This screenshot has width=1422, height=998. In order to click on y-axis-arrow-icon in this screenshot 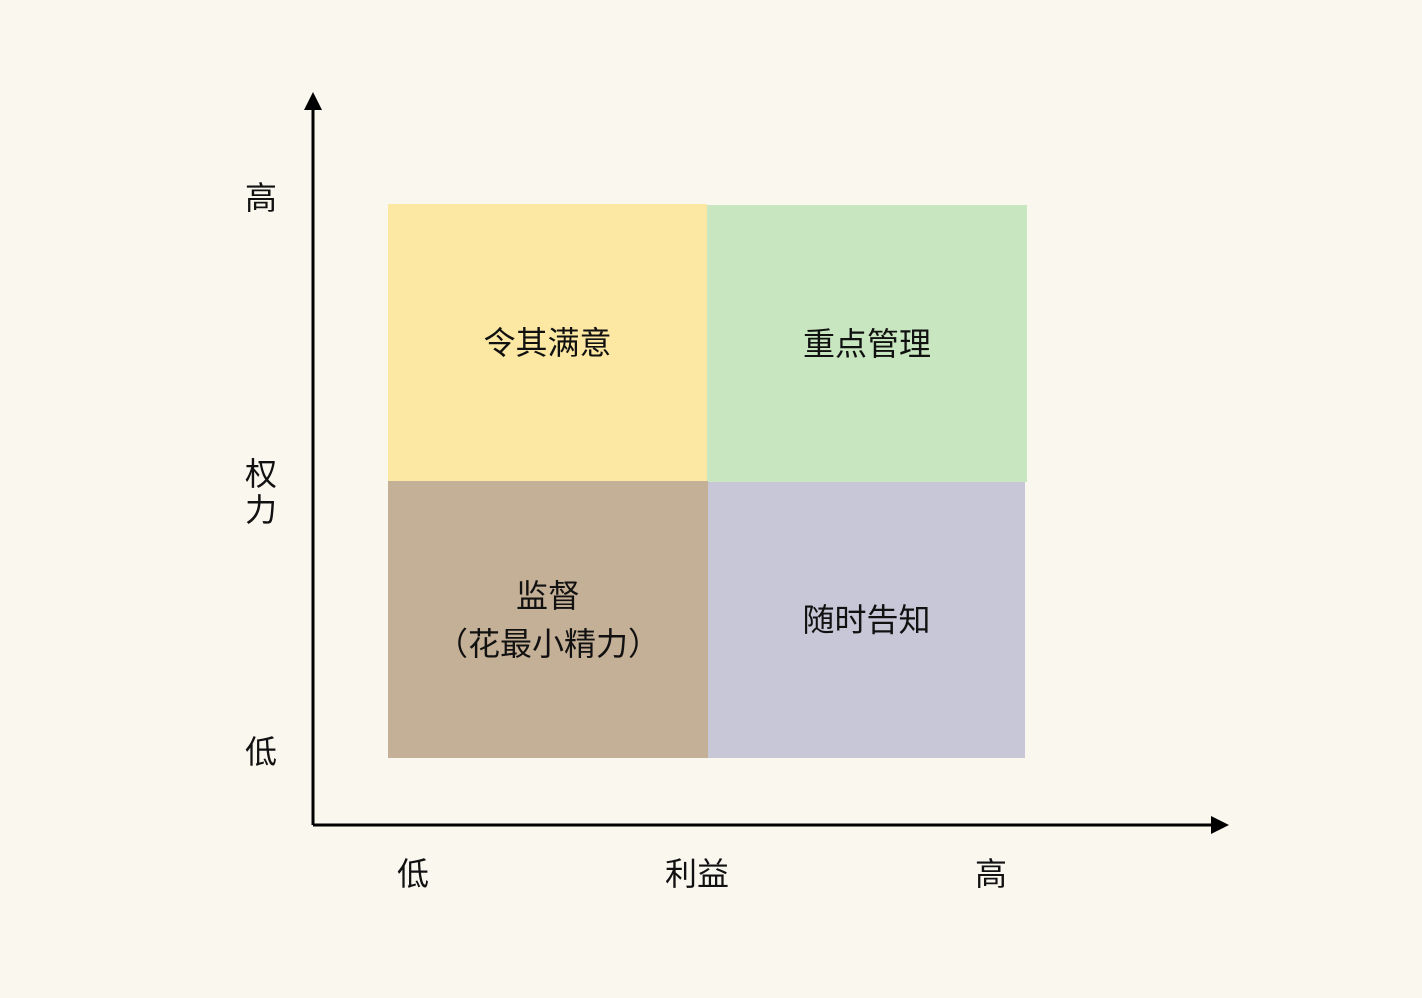, I will do `click(313, 101)`.